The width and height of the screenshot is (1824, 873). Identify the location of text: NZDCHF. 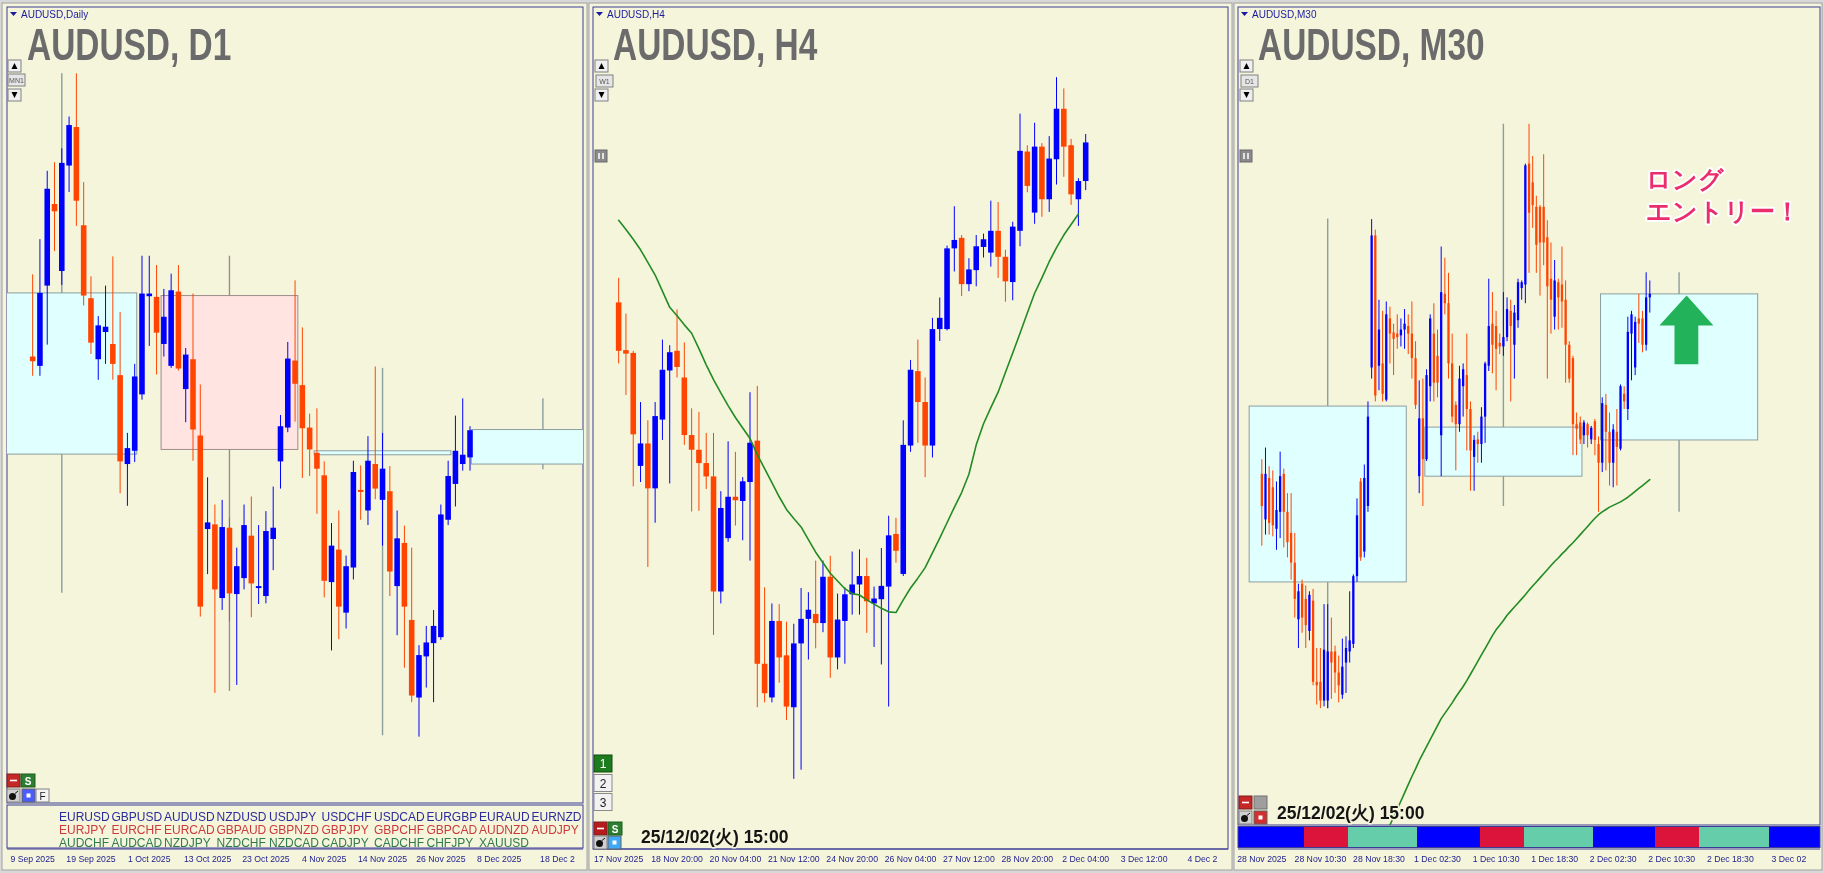
(241, 842).